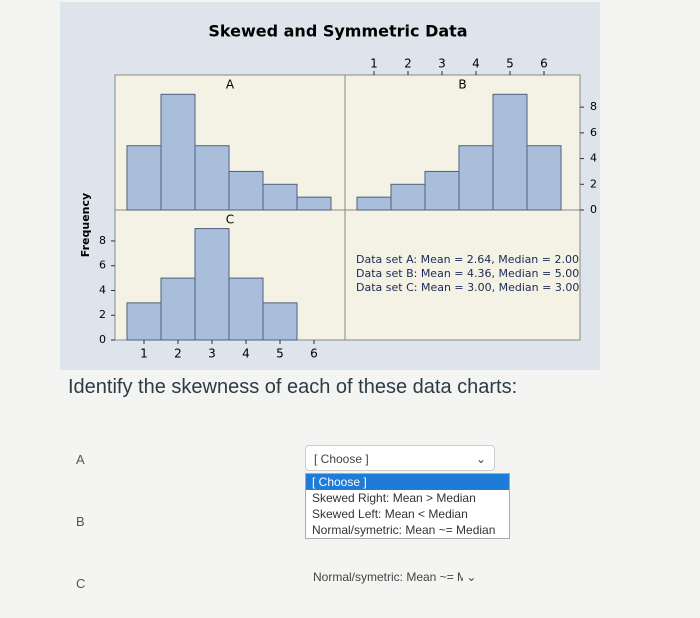 The width and height of the screenshot is (700, 618). Describe the element at coordinates (80, 521) in the screenshot. I see `item-label: B` at that location.